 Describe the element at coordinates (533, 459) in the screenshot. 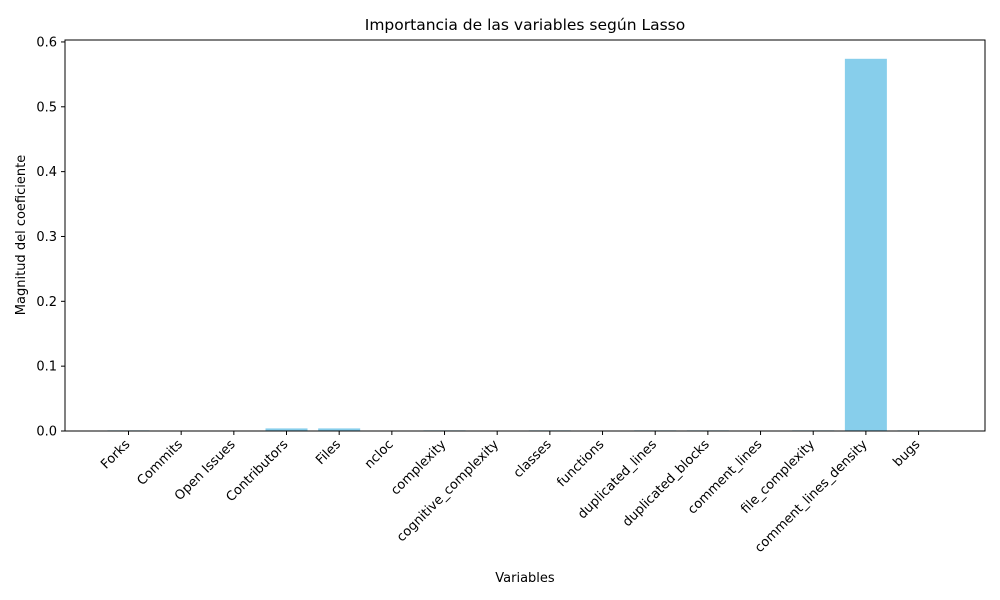

I see `x-tick-label: classes` at that location.